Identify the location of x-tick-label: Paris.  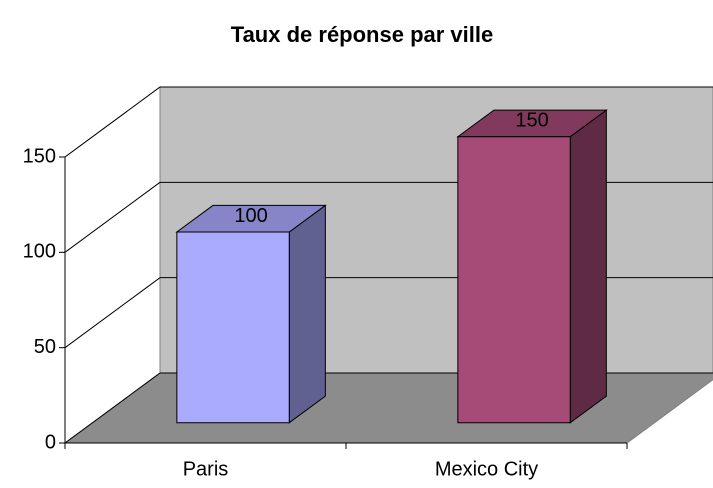
(206, 469).